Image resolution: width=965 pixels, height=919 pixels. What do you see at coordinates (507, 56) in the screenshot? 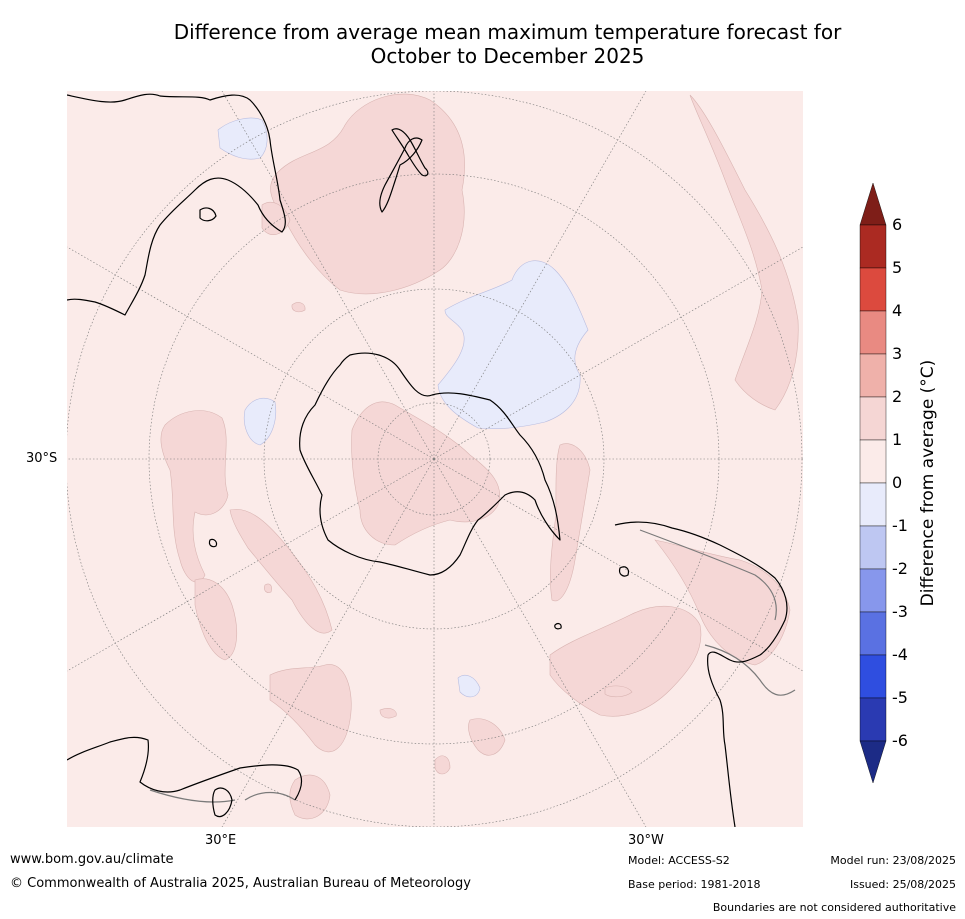
I see `title-line-2: October to December 2025` at bounding box center [507, 56].